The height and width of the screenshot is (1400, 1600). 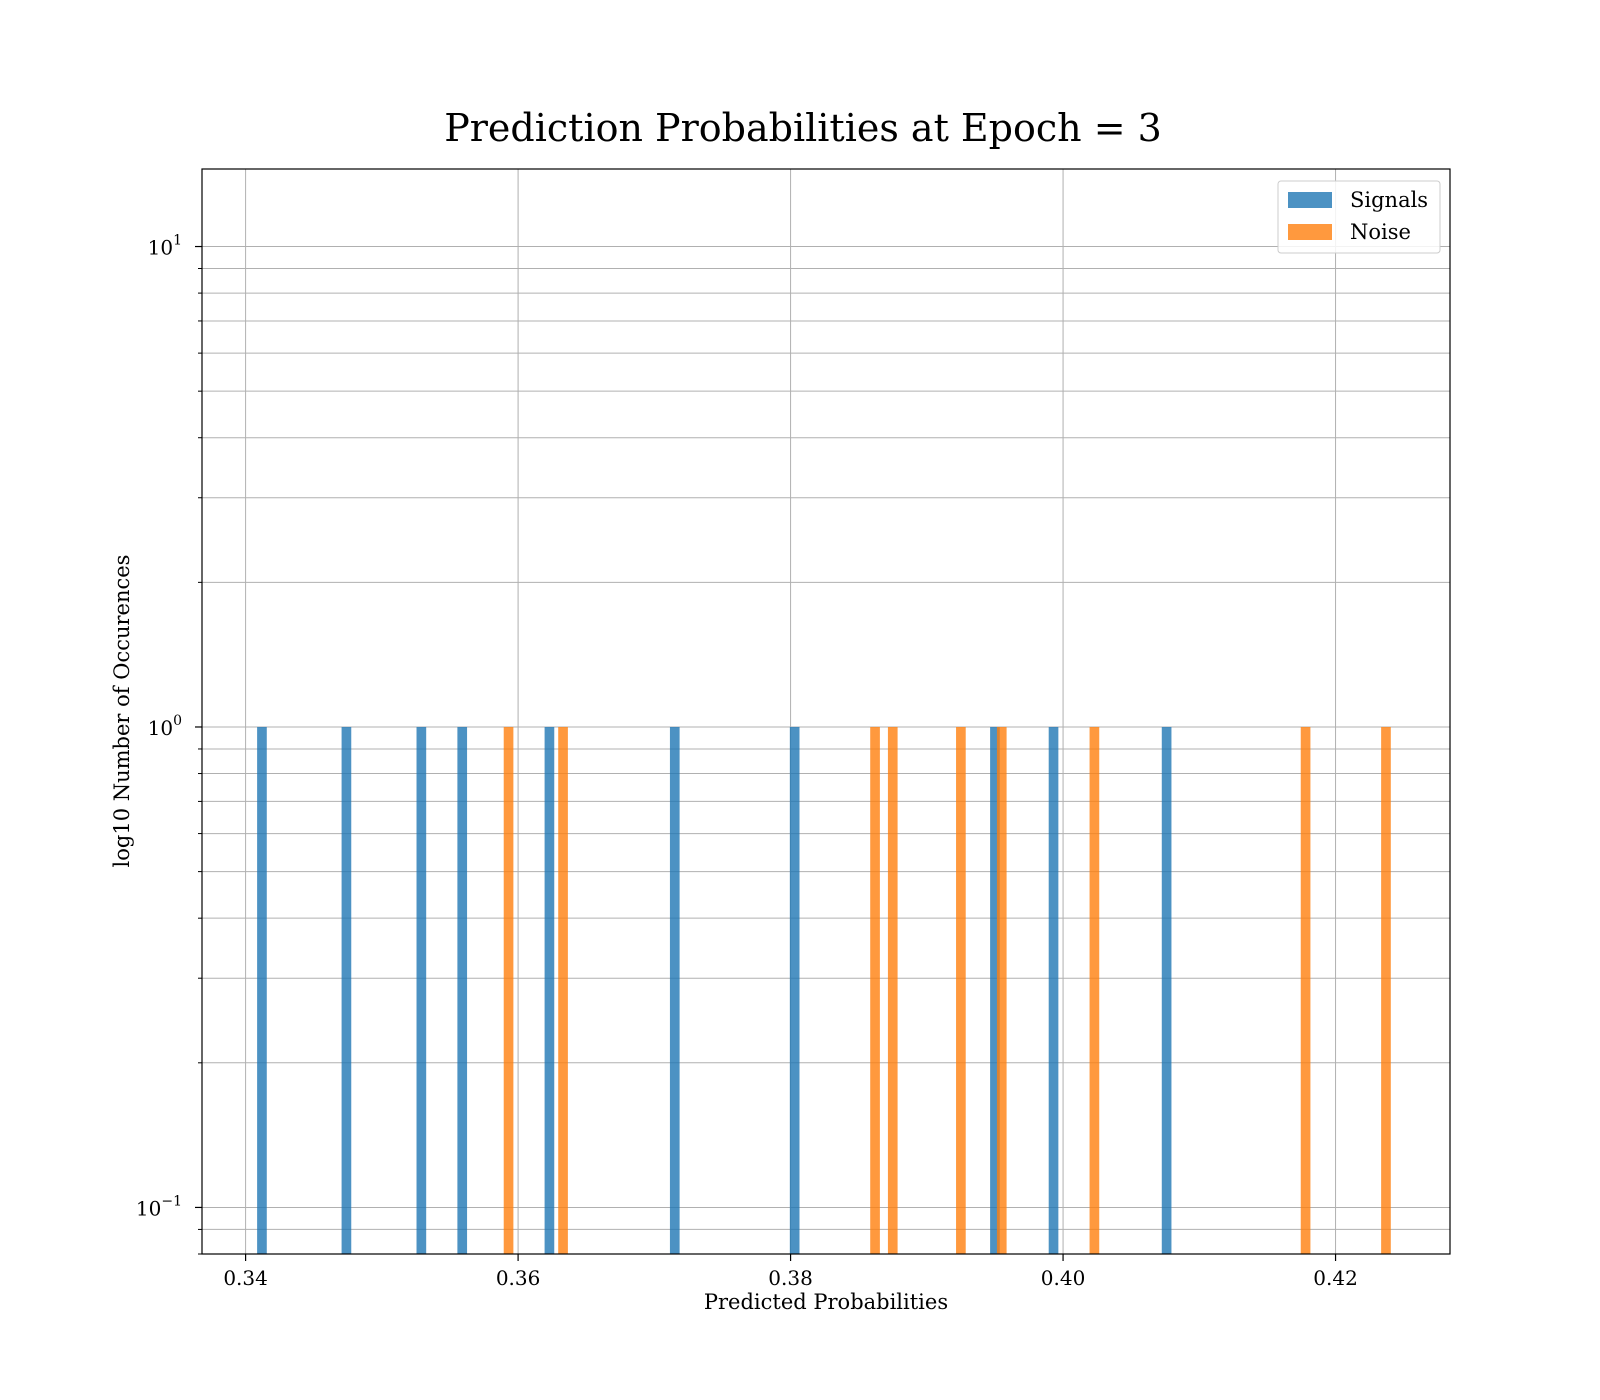 I want to click on y-axis-label: log10 Number of Occurences, so click(x=122, y=711).